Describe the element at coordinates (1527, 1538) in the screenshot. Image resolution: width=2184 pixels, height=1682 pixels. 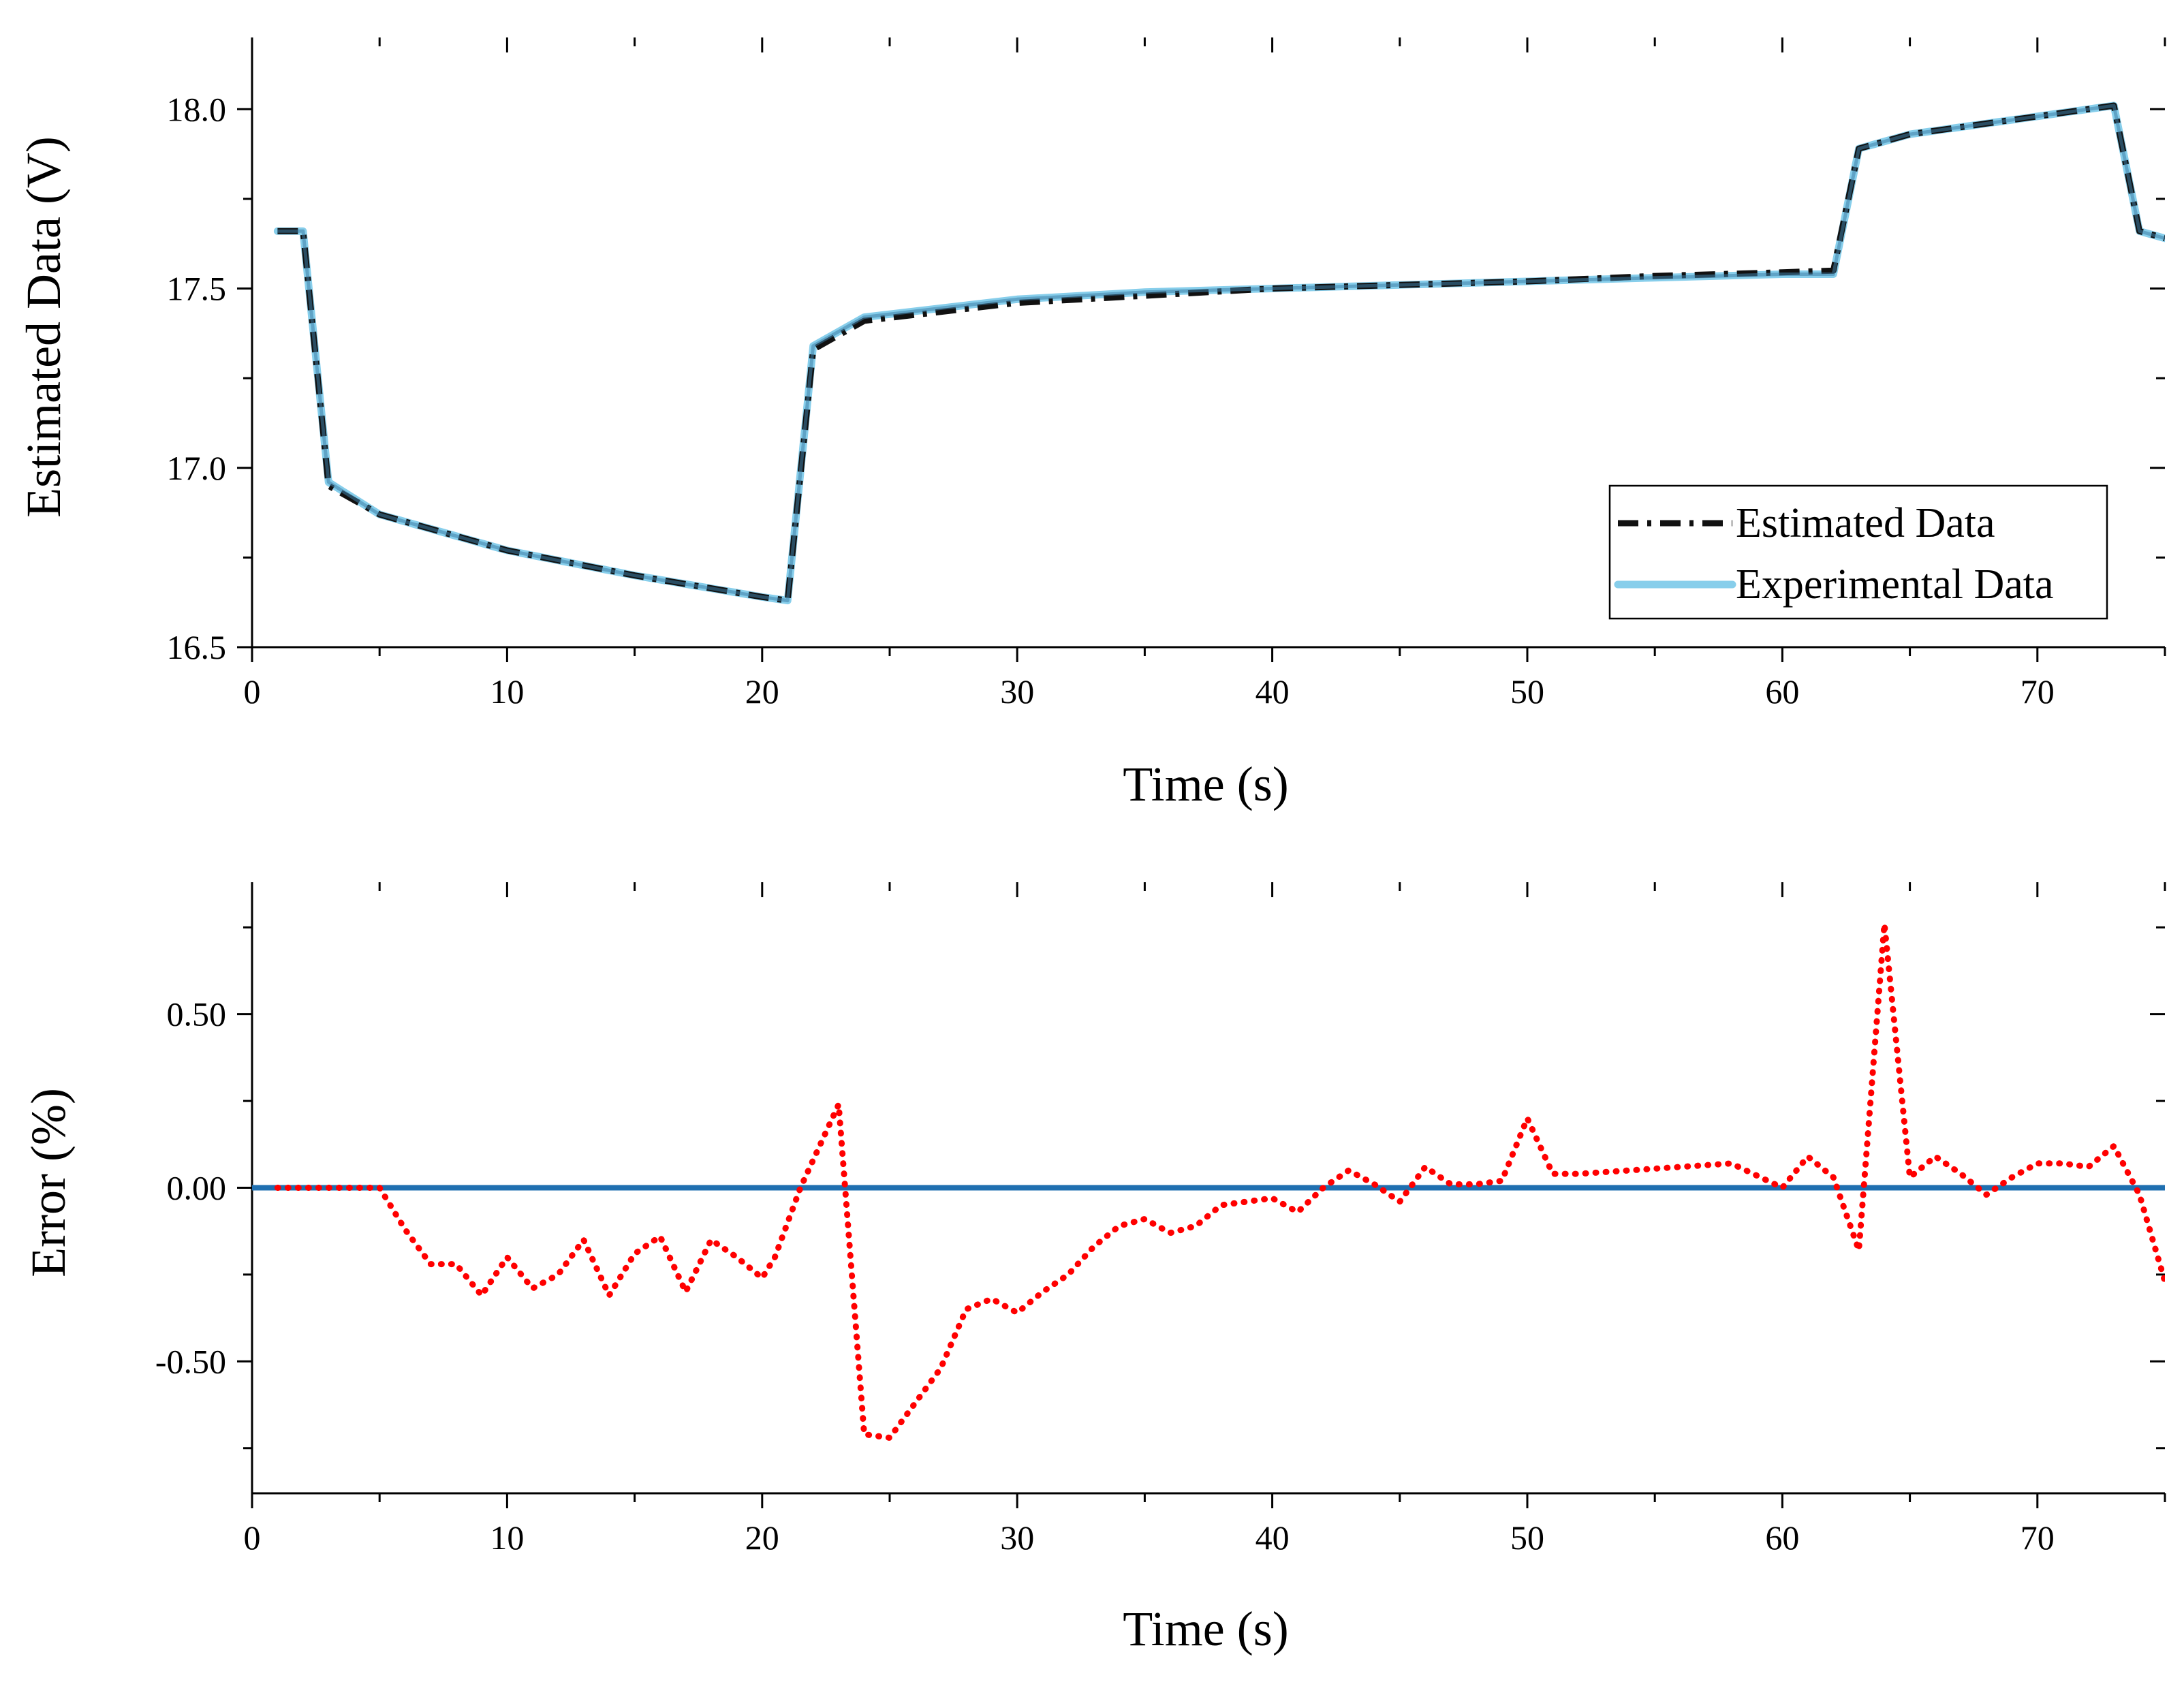
I see `chart1-x-tick-label: 50` at that location.